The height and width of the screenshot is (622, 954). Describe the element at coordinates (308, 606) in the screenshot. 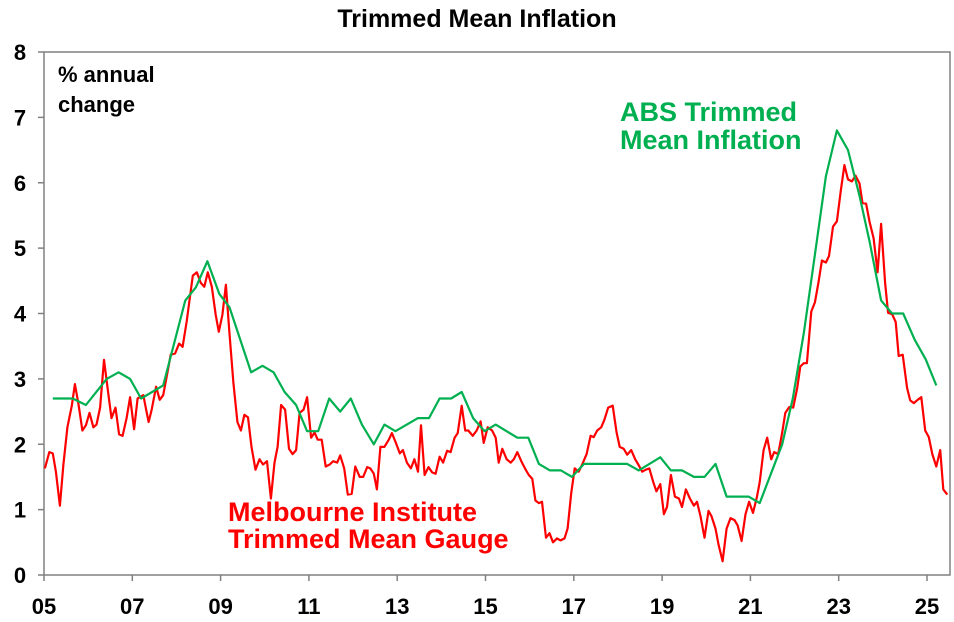

I see `x-tick-label: 11` at that location.